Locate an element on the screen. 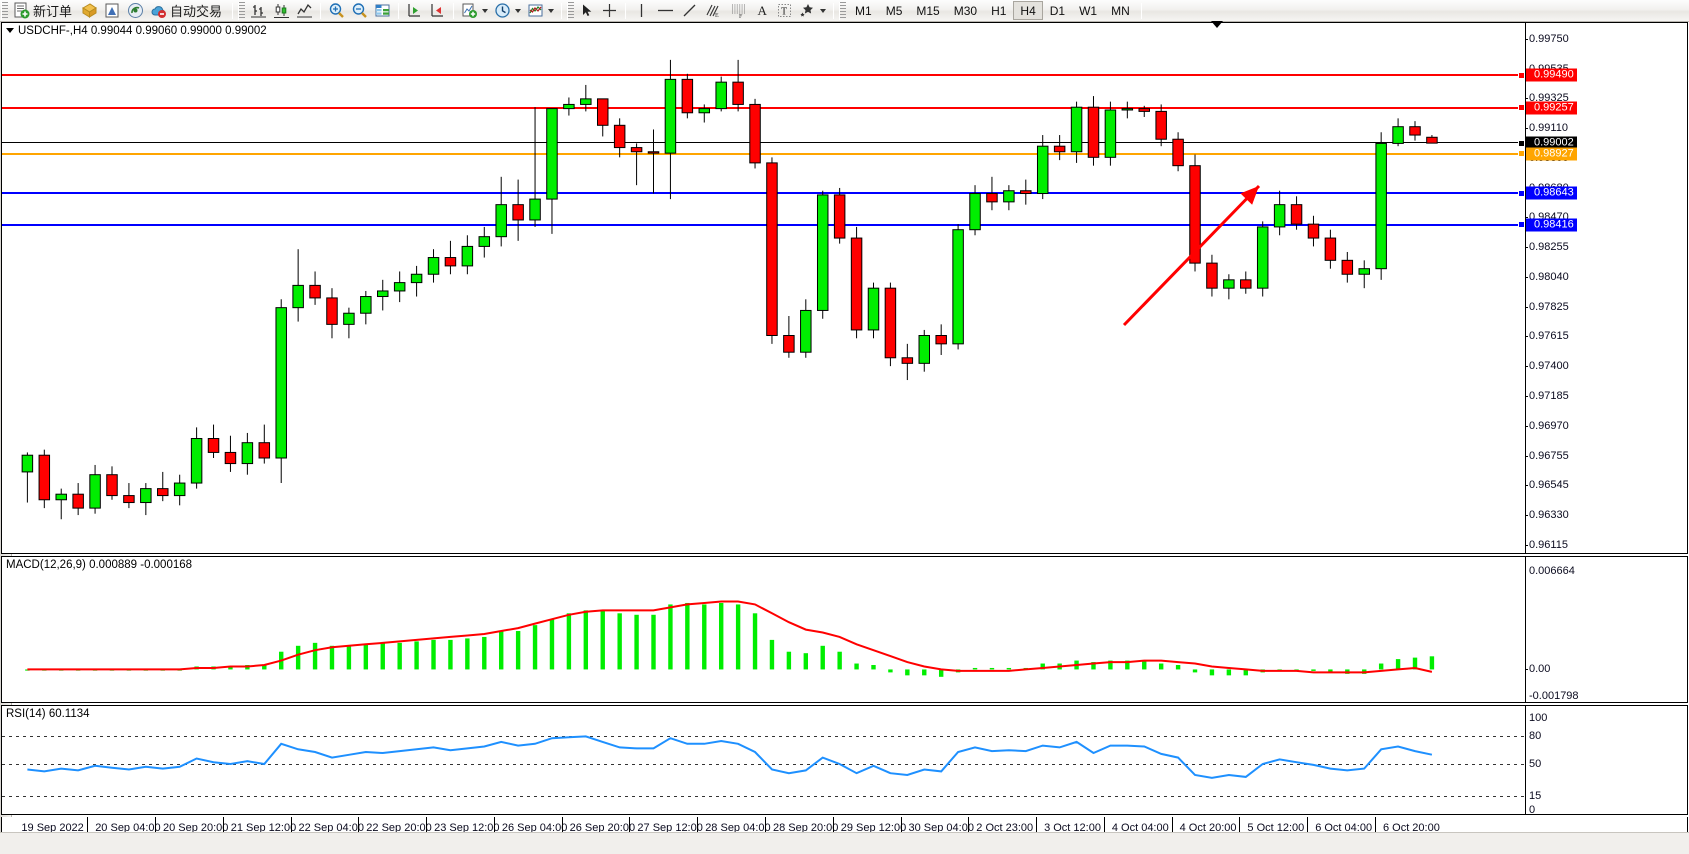 Image resolution: width=1689 pixels, height=854 pixels. time-label: 28 Sep 20:00 is located at coordinates (805, 828).